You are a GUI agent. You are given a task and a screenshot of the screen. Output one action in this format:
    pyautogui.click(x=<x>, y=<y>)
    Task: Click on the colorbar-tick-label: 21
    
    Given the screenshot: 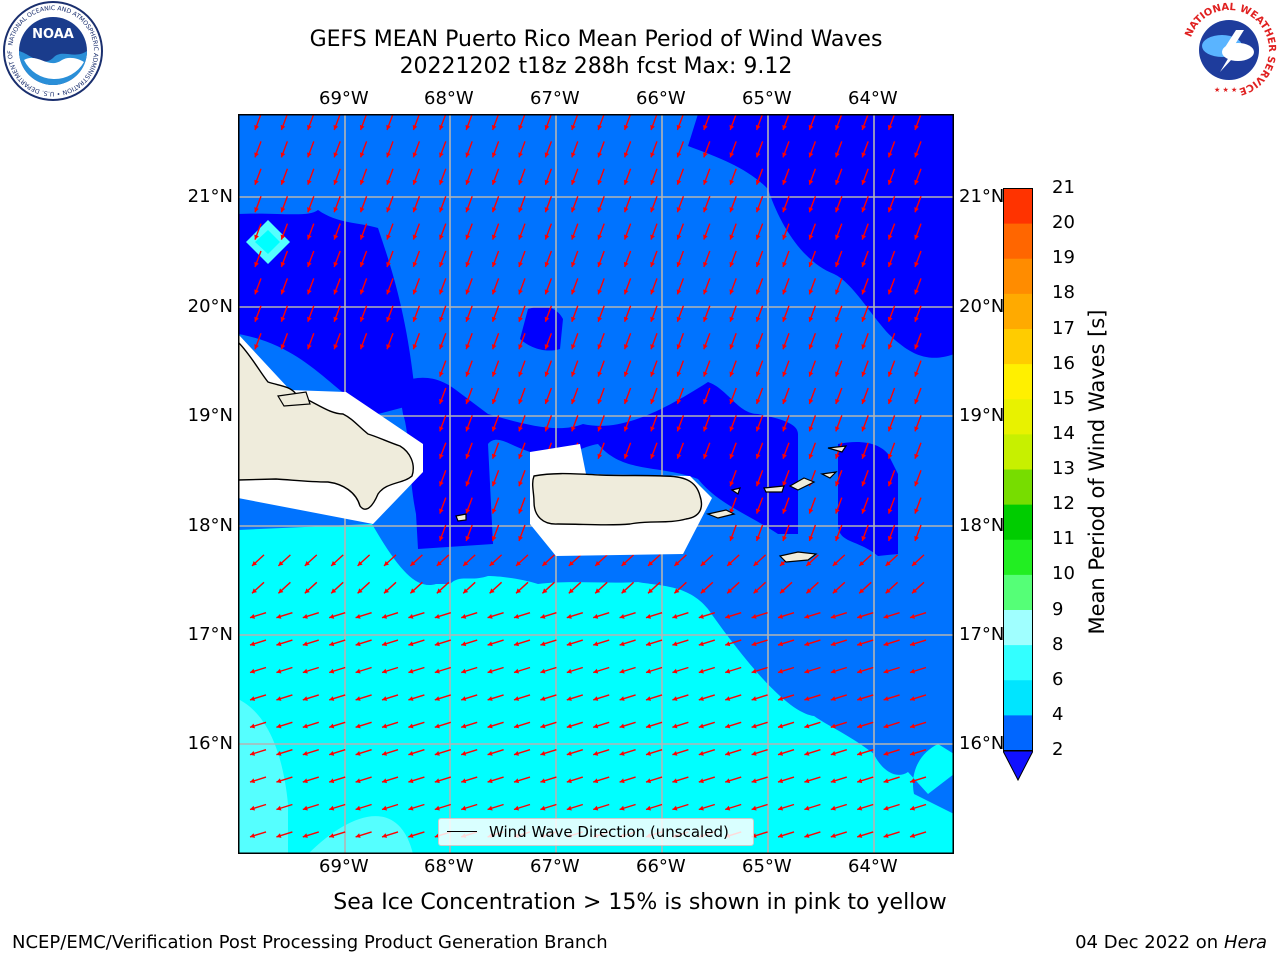 What is the action you would take?
    pyautogui.click(x=1063, y=187)
    